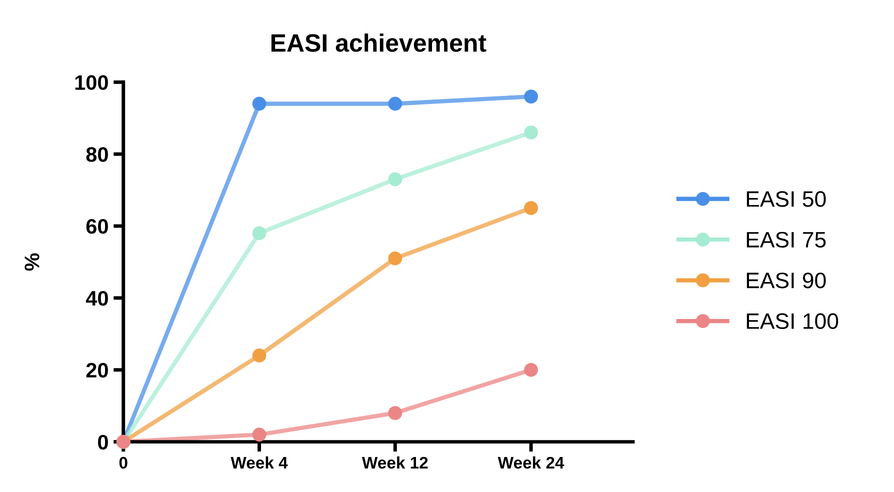 The height and width of the screenshot is (492, 894). I want to click on y-axis-title: %, so click(32, 262).